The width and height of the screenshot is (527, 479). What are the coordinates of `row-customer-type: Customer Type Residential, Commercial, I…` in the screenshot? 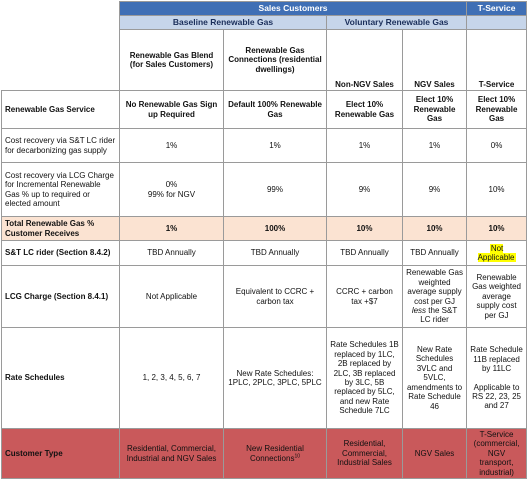 It's located at (264, 453).